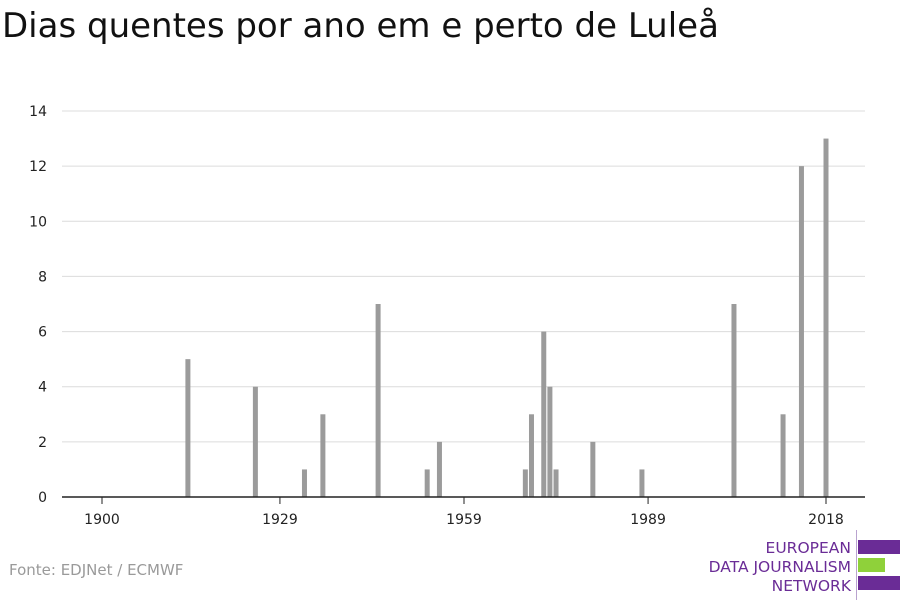 The width and height of the screenshot is (900, 600). Describe the element at coordinates (856, 565) in the screenshot. I see `logo-divider` at that location.